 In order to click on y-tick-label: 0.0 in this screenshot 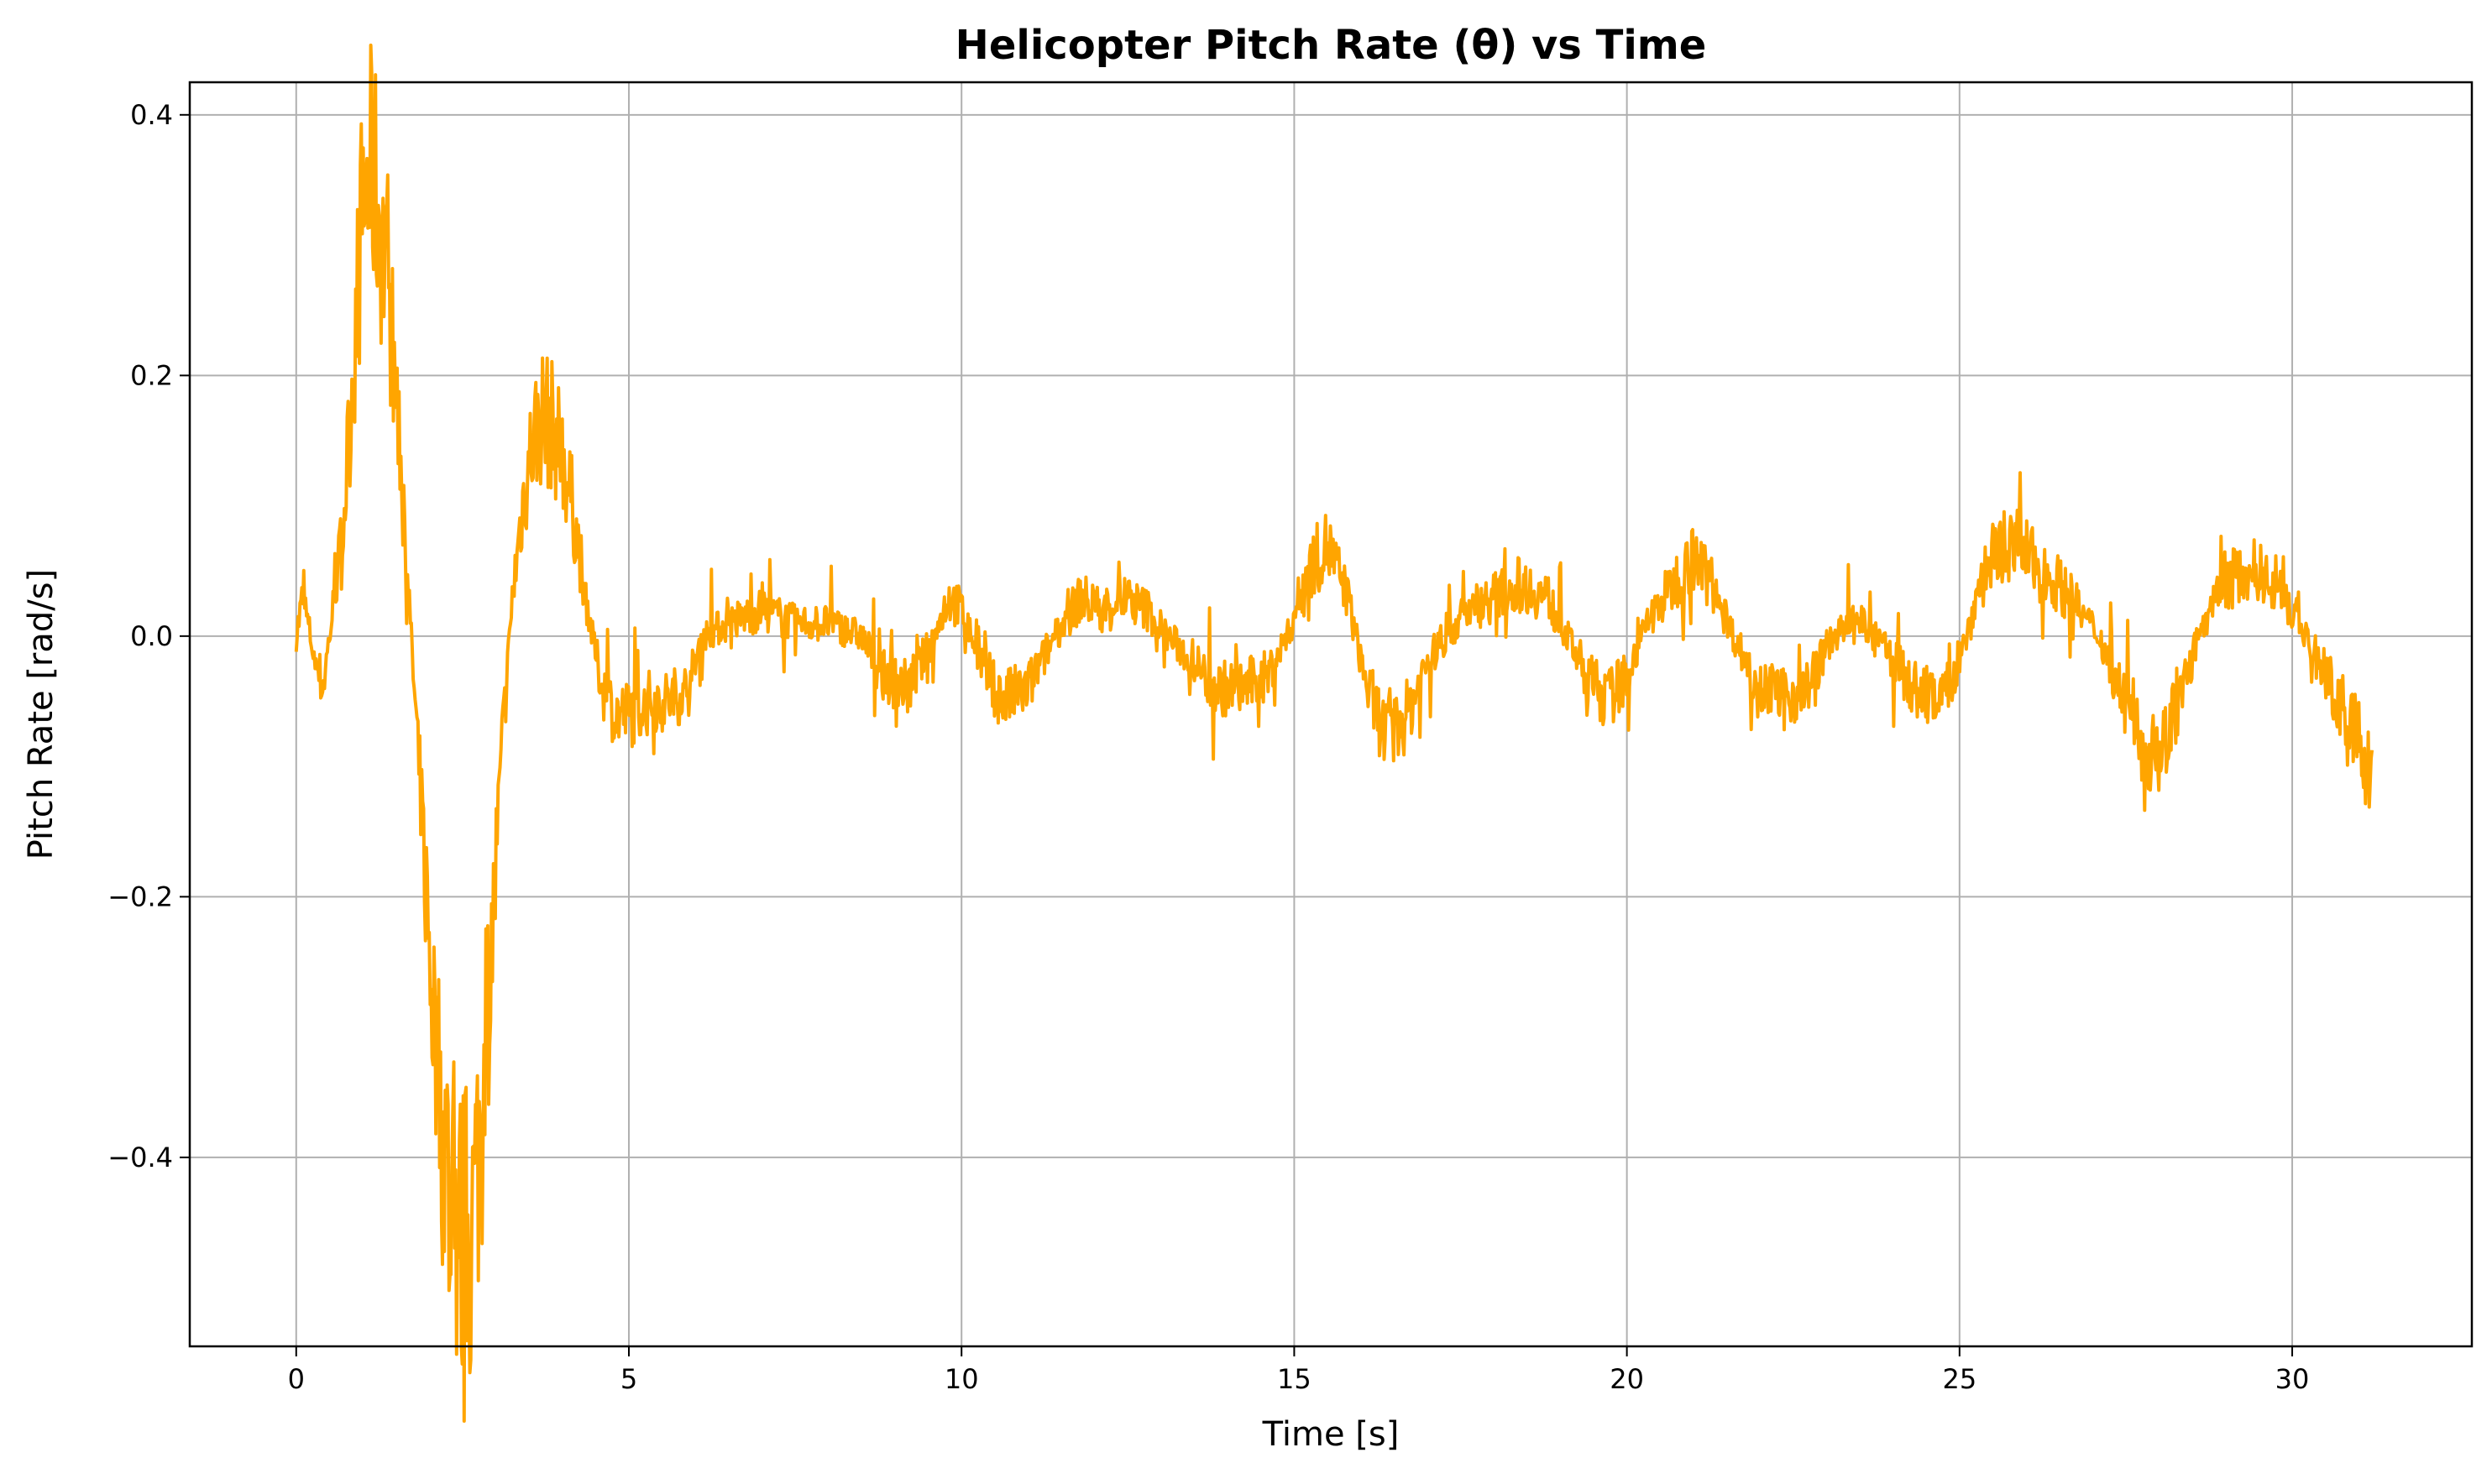, I will do `click(151, 636)`.